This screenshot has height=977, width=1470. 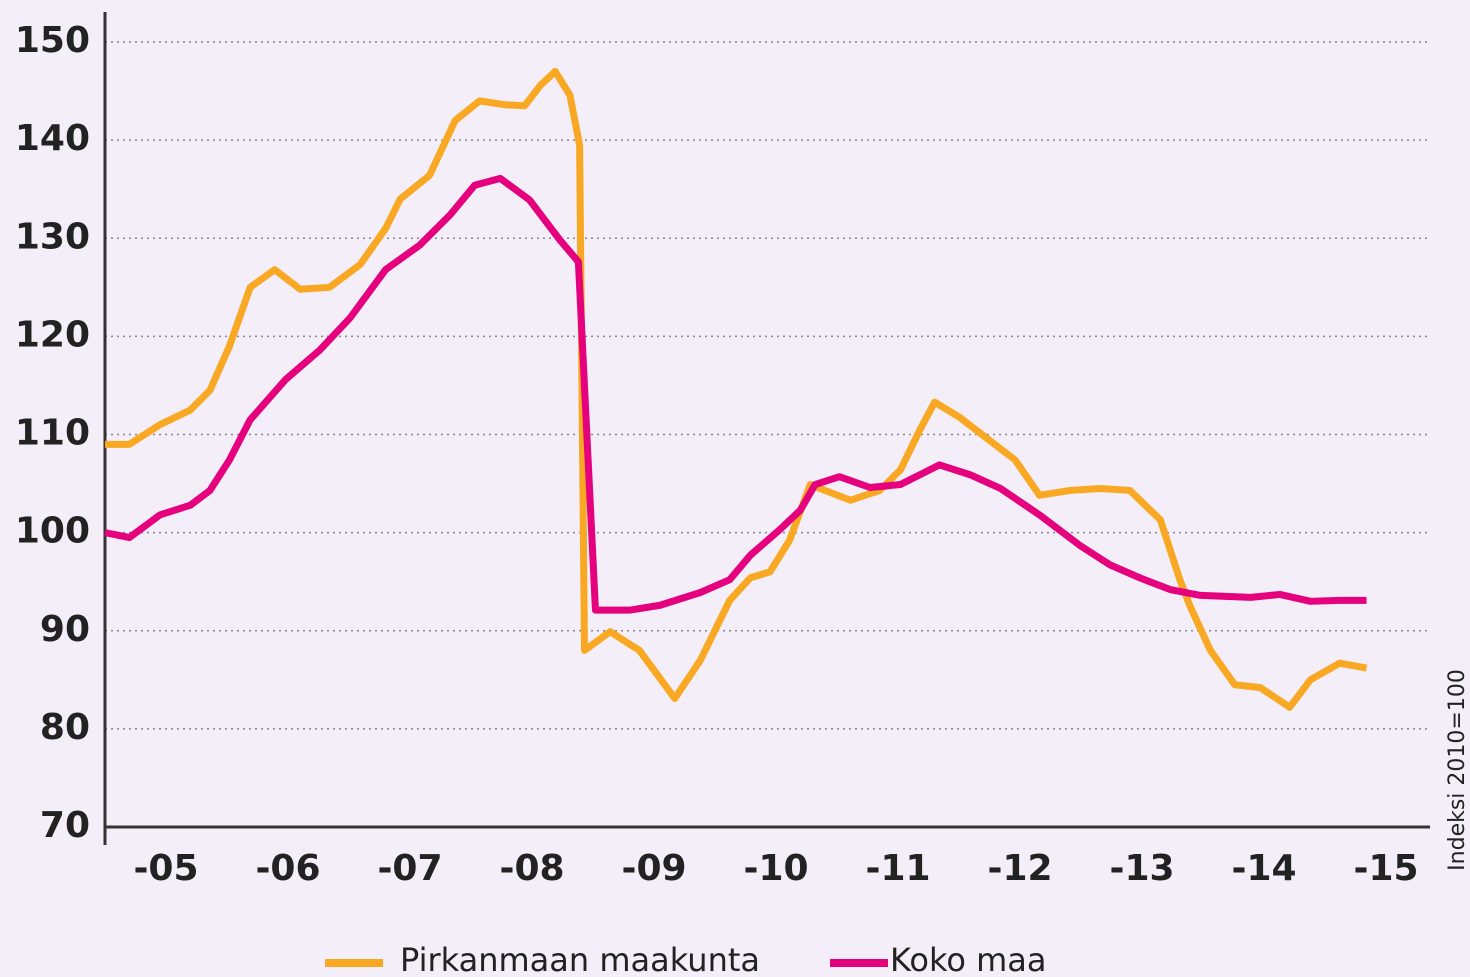 I want to click on y-tick-label: 130, so click(x=52, y=236).